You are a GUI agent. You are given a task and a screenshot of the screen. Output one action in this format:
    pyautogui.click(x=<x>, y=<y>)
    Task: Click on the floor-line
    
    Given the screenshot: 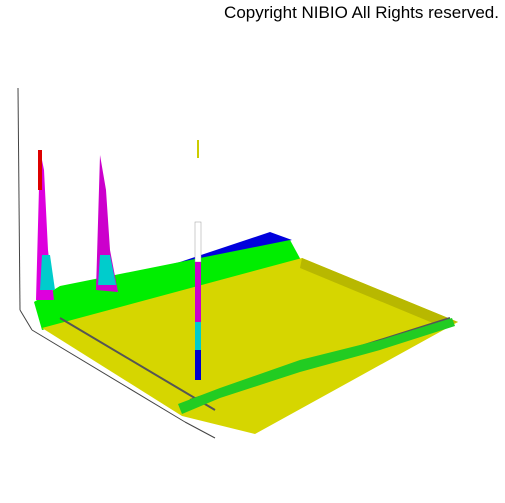 What is the action you would take?
    pyautogui.click(x=137, y=364)
    